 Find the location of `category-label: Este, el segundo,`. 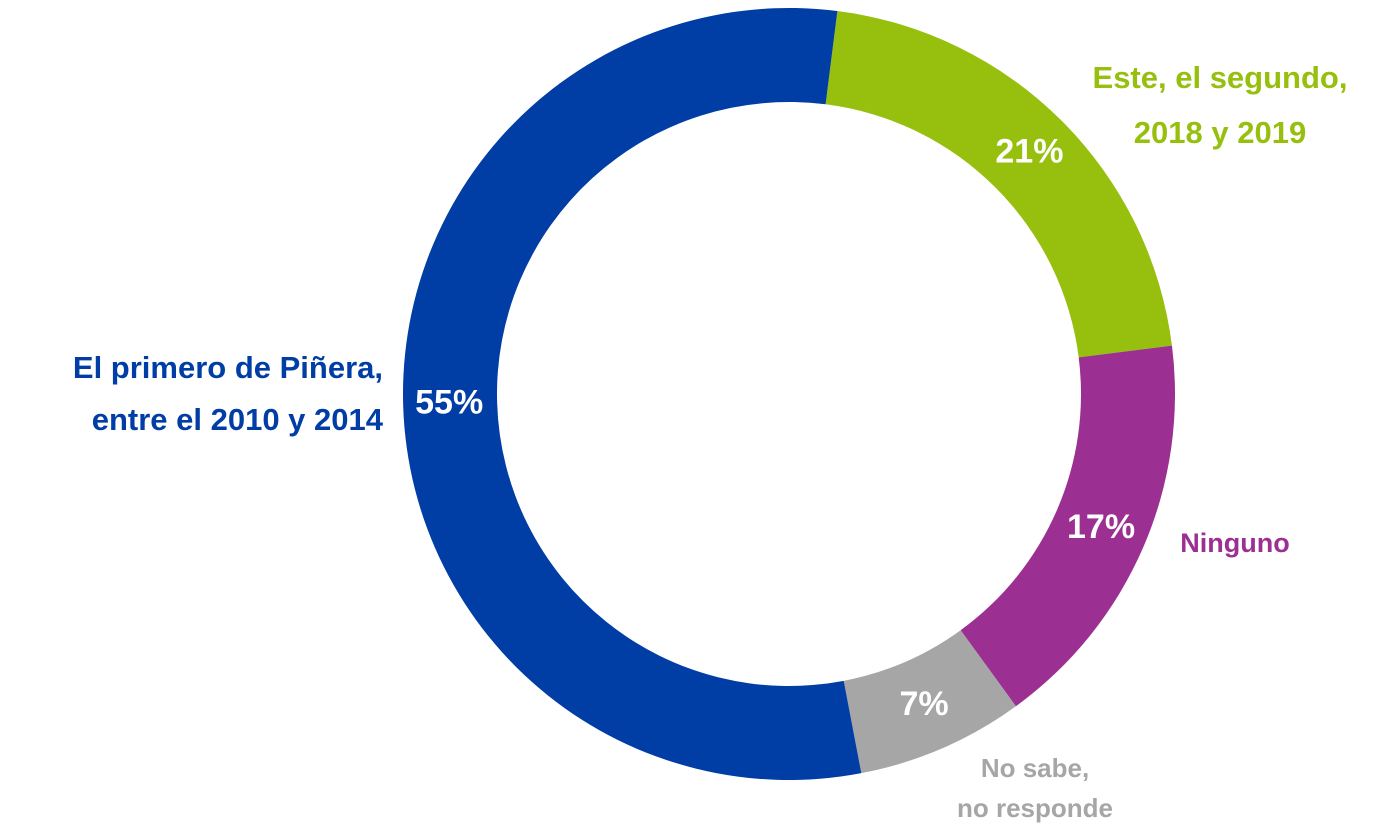

category-label: Este, el segundo, is located at coordinates (1220, 77).